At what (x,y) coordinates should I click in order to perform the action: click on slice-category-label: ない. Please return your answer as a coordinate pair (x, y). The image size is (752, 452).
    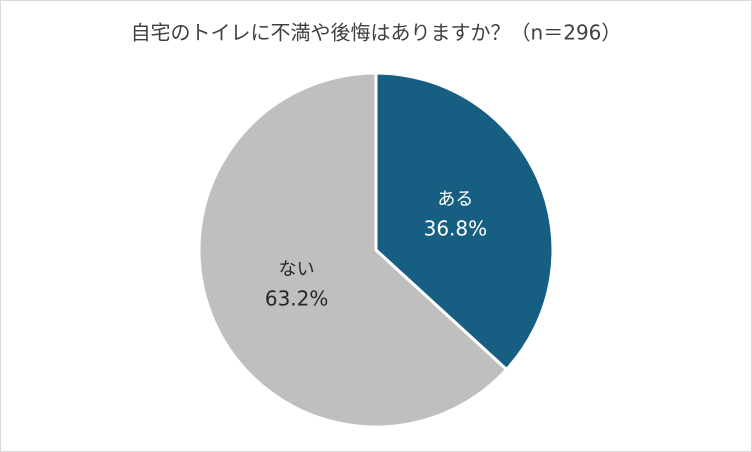
    Looking at the image, I should click on (297, 269).